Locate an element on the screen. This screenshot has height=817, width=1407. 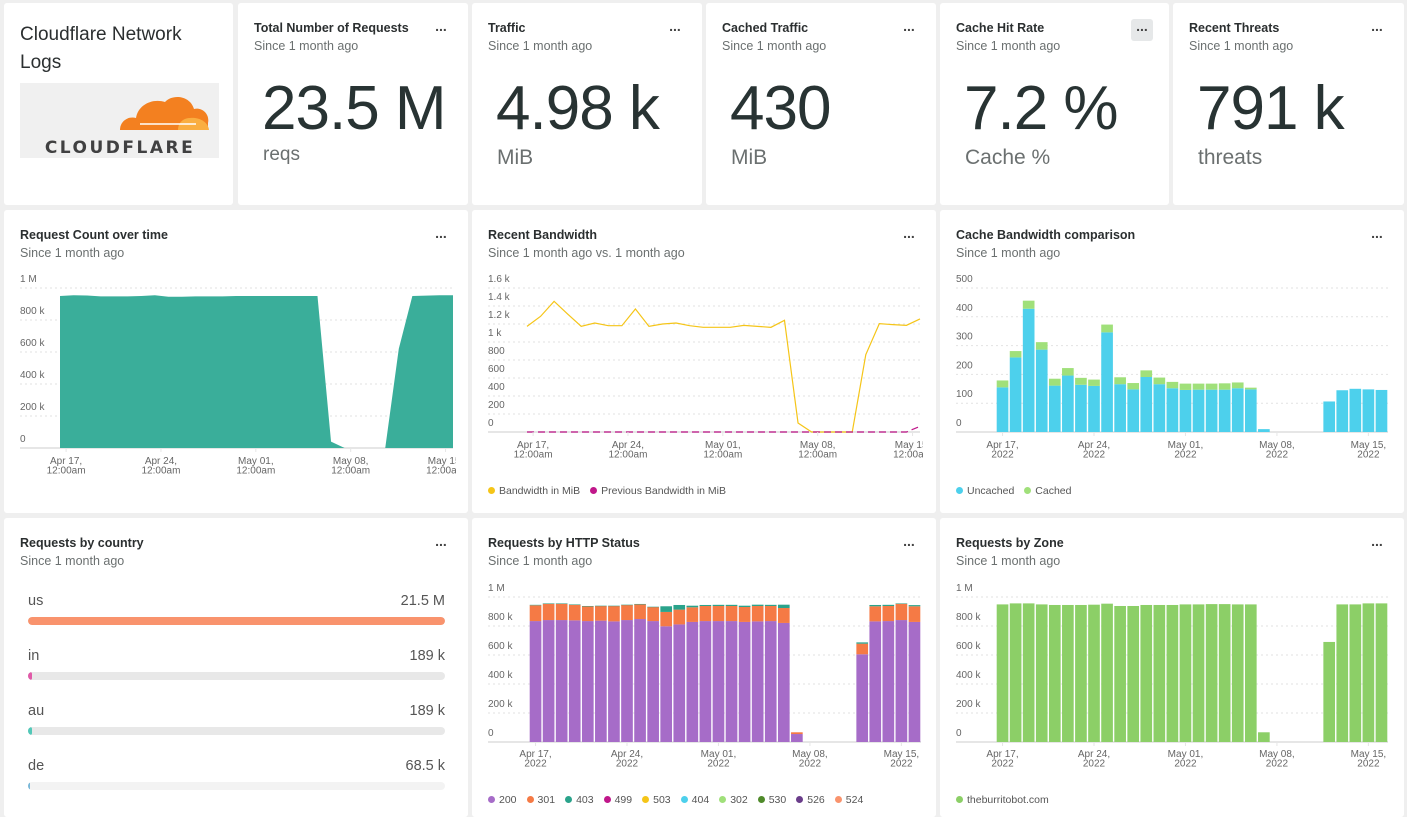
legend-item: theburritobot.com is located at coordinates (1002, 800).